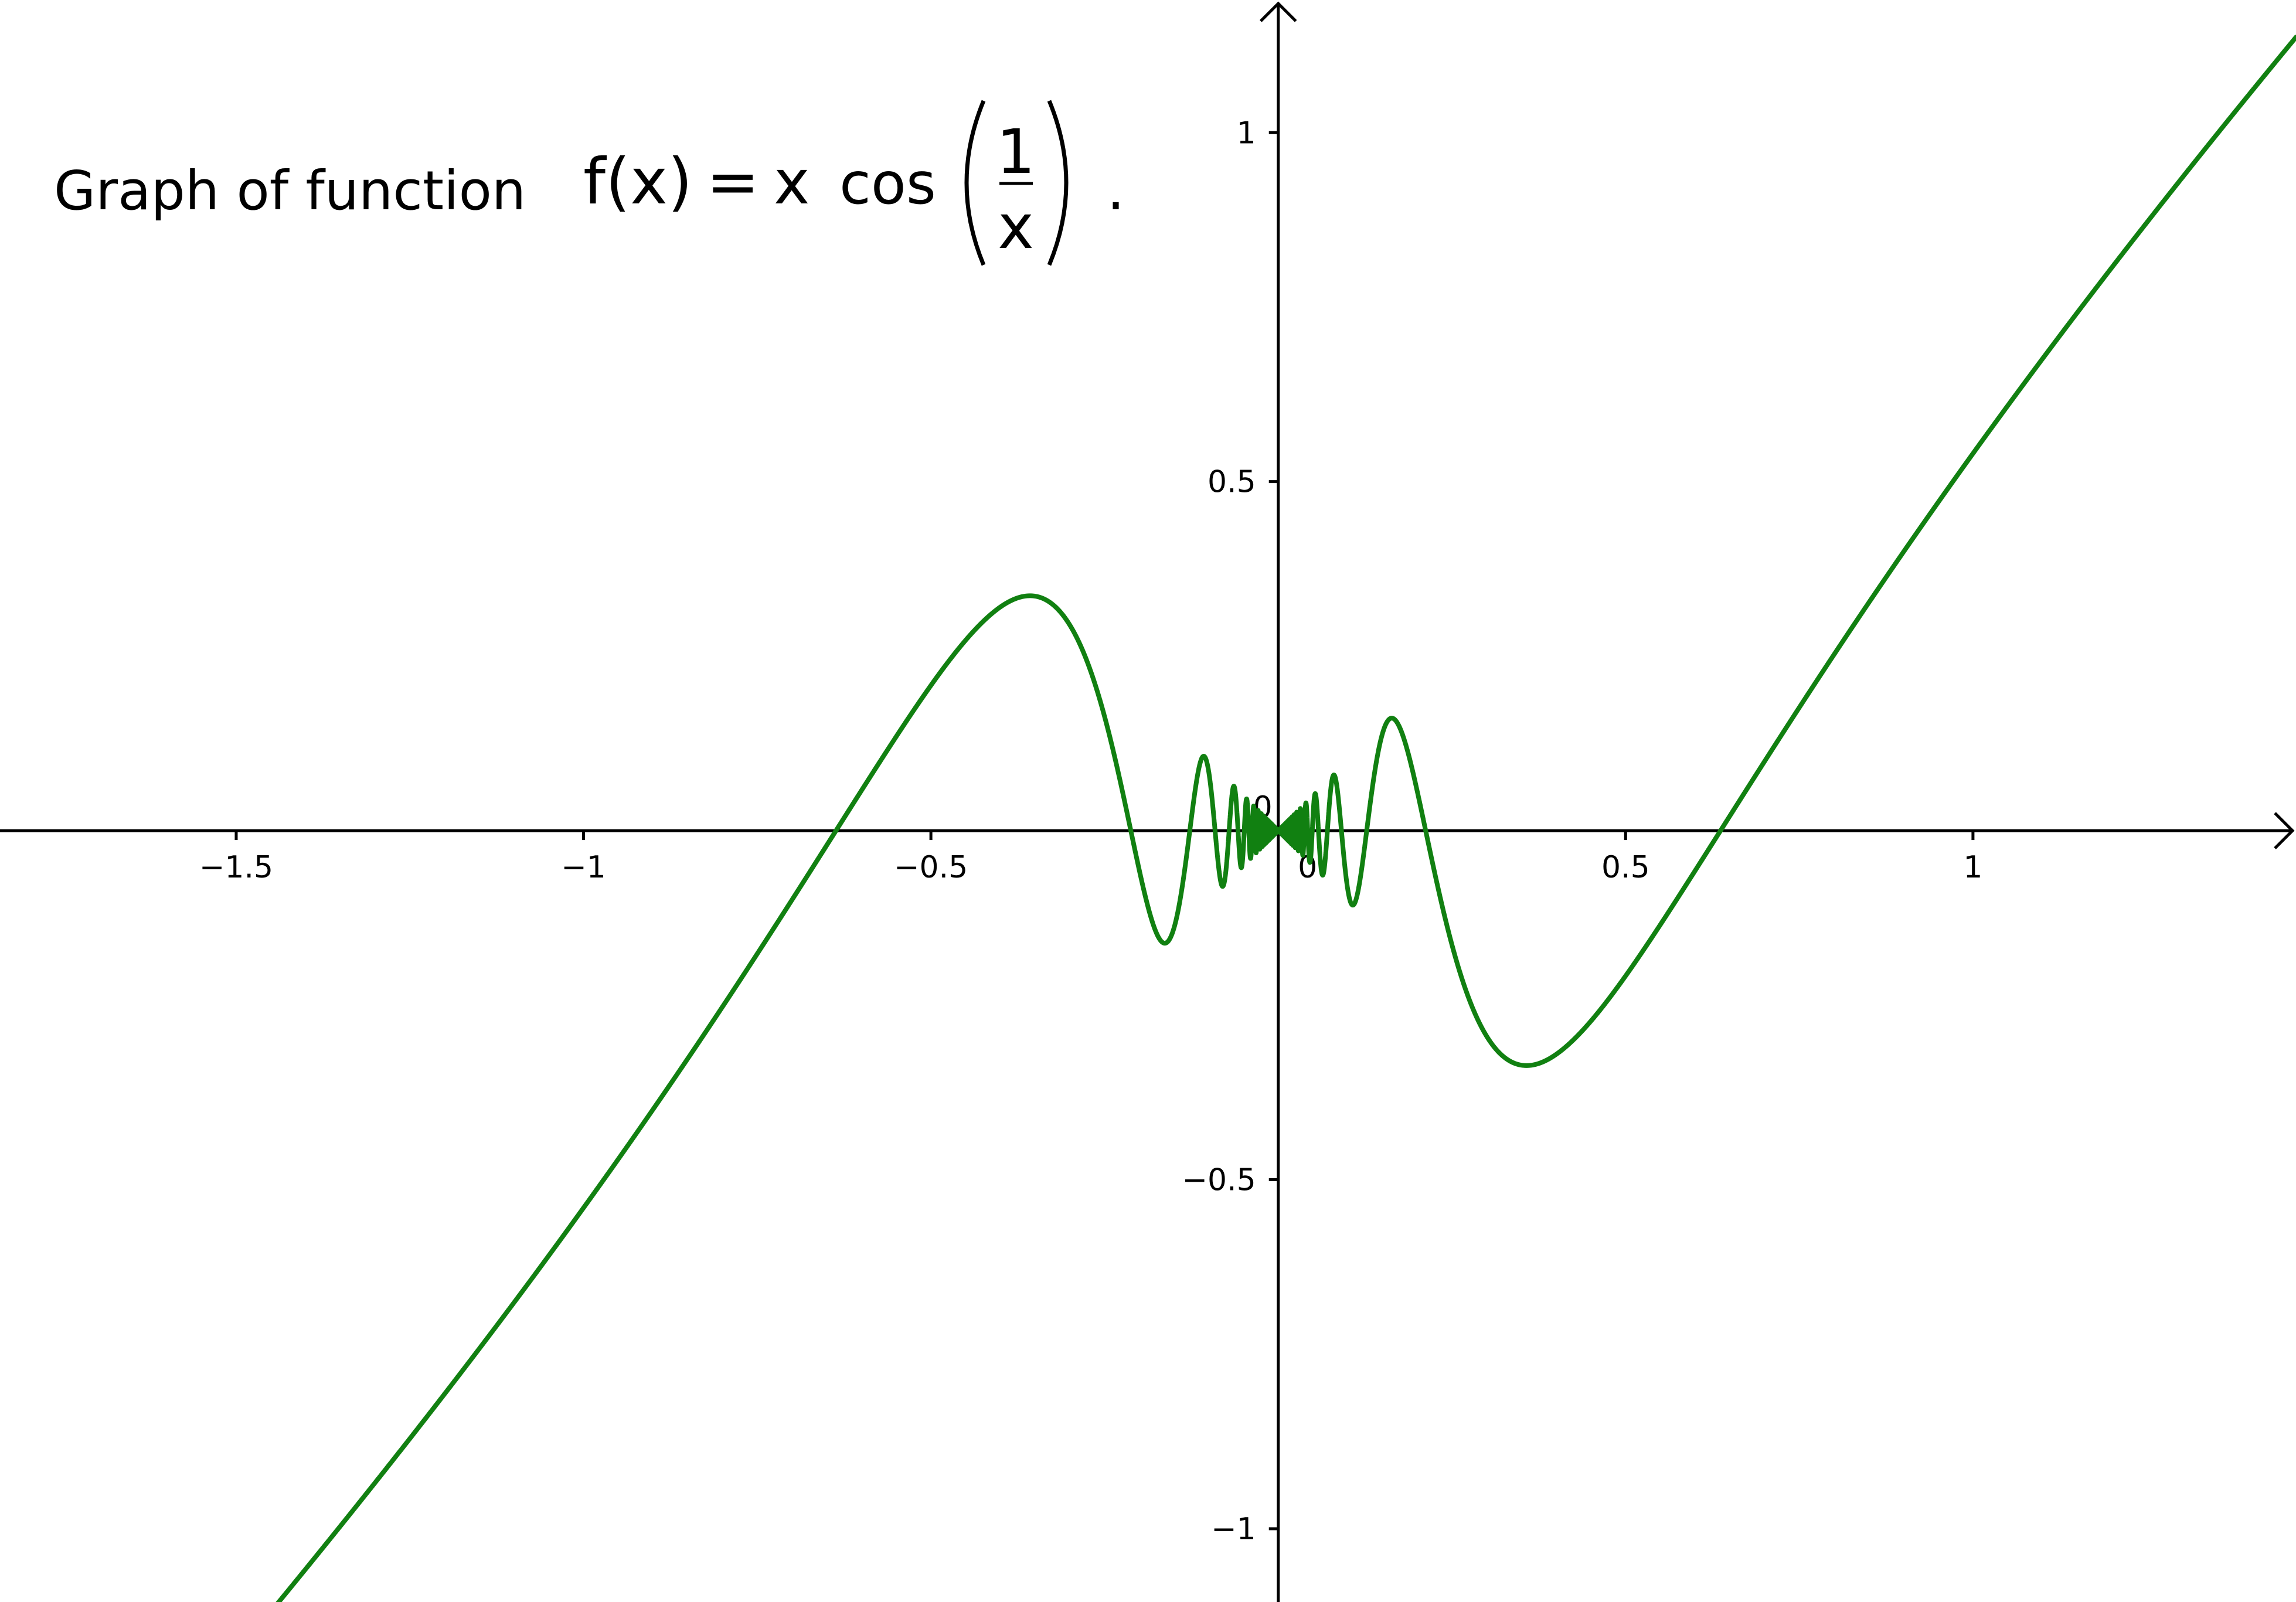 The height and width of the screenshot is (1602, 2296). Describe the element at coordinates (290, 191) in the screenshot. I see `title-prefix: Graph of function` at that location.